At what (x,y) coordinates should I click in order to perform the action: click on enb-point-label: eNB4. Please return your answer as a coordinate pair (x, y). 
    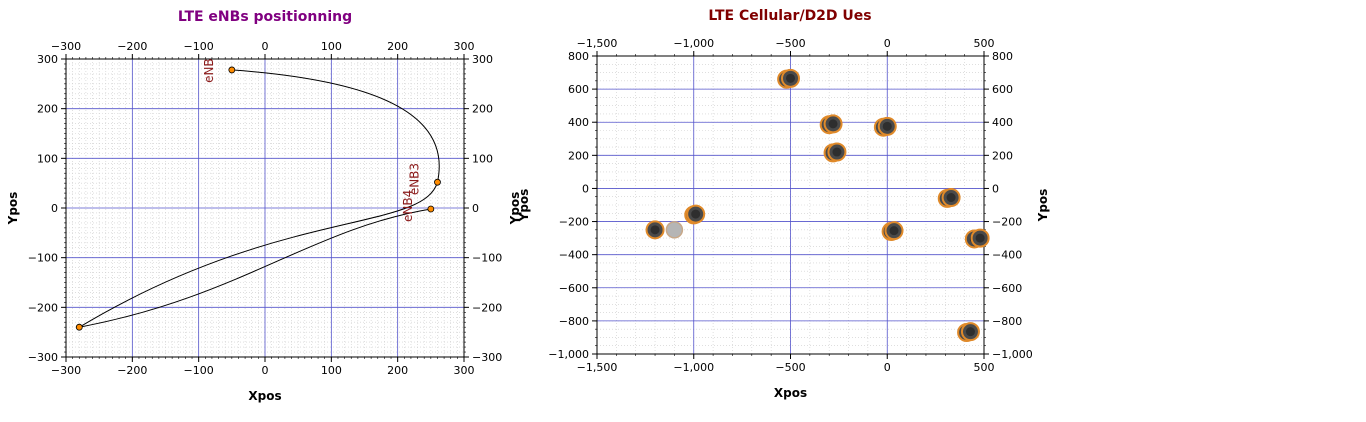
    Looking at the image, I should click on (408, 206).